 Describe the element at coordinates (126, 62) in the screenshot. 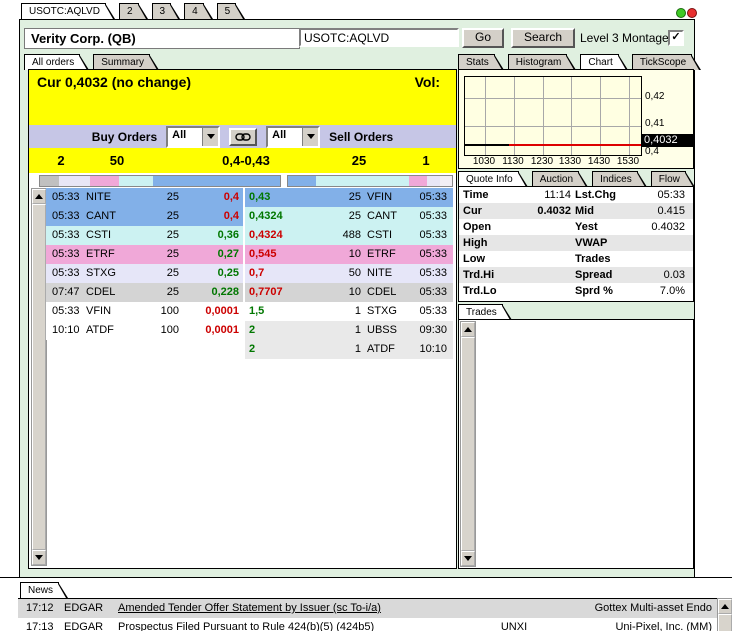

I see `tab-summary: Summary` at that location.